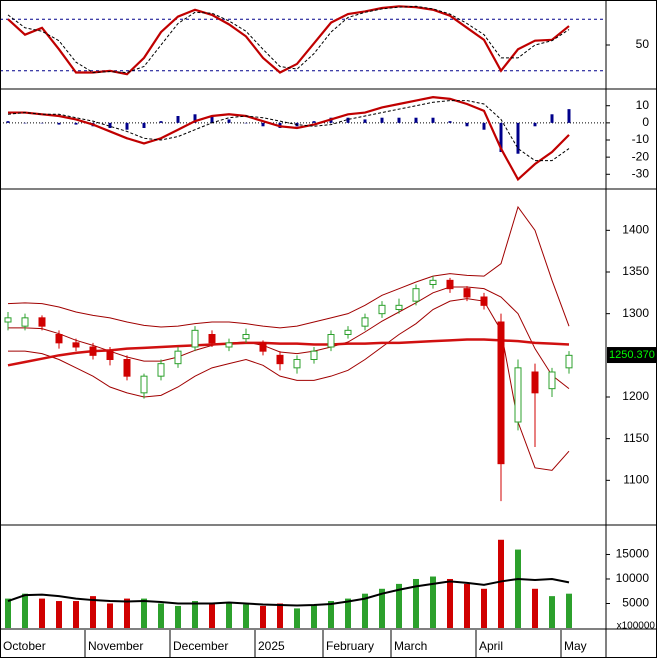 The image size is (657, 658). Describe the element at coordinates (632, 355) in the screenshot. I see `last-price-box` at that location.